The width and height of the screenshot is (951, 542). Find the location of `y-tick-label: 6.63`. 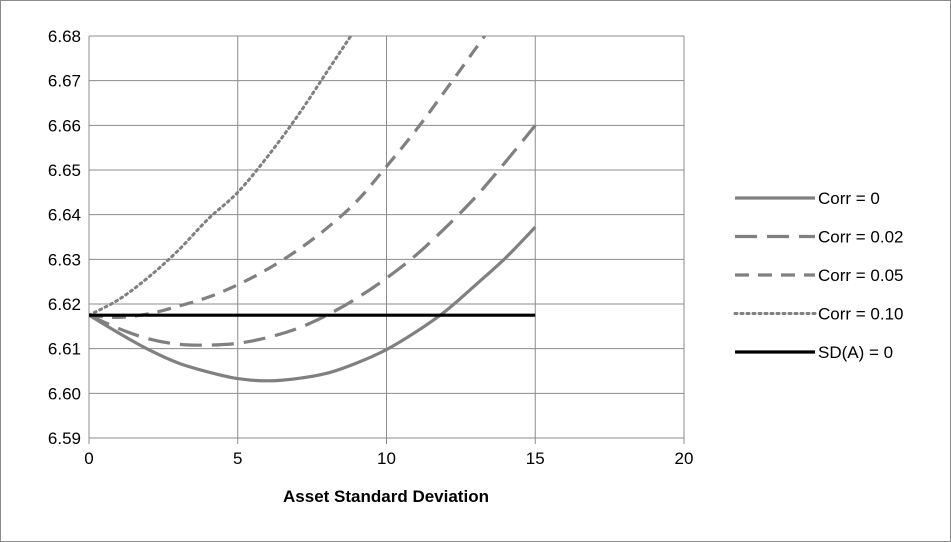

y-tick-label: 6.63 is located at coordinates (64, 259).